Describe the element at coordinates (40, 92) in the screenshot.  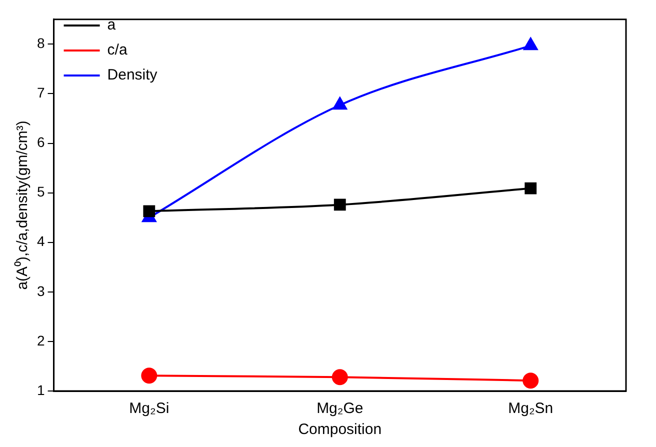
I see `y-tick-label: 7` at that location.